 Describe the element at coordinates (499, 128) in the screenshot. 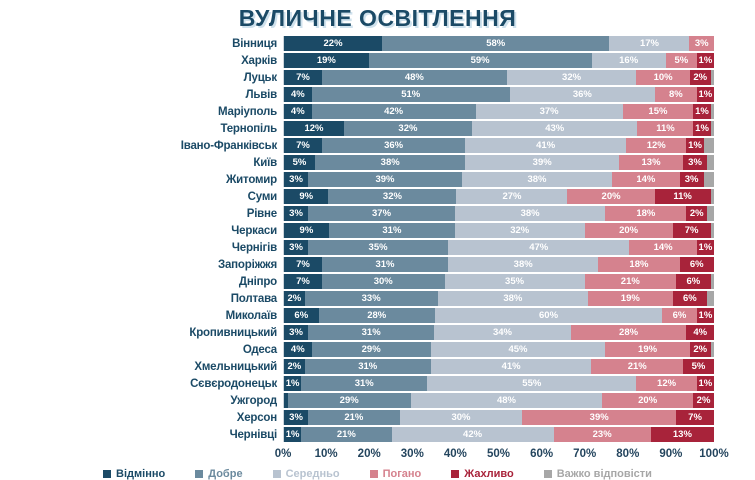

I see `stacked-bar: 12% 32% 43% 11% 1%` at that location.